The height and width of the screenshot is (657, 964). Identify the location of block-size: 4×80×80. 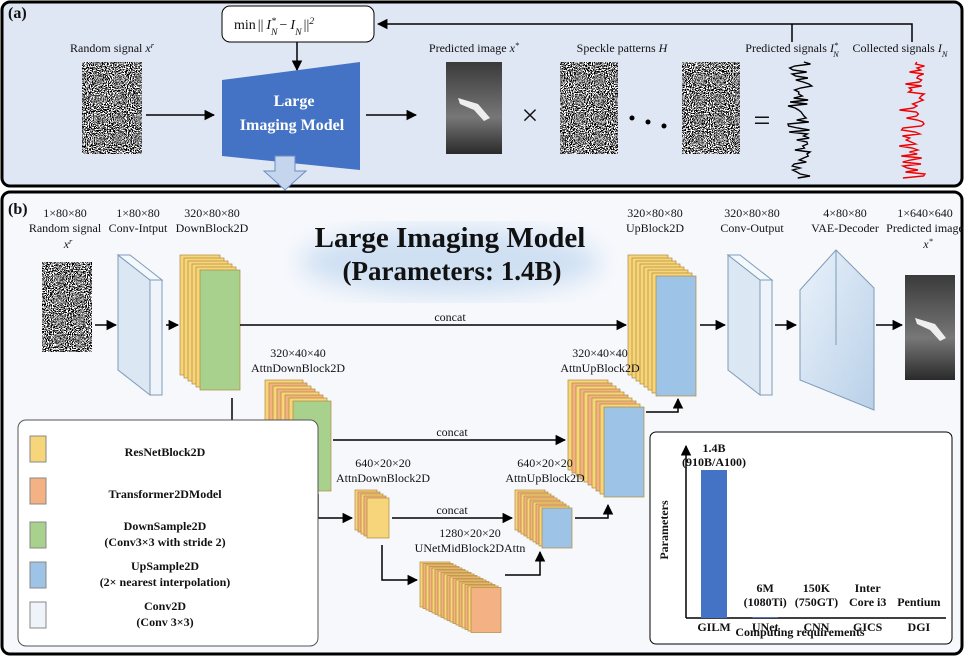
(845, 213).